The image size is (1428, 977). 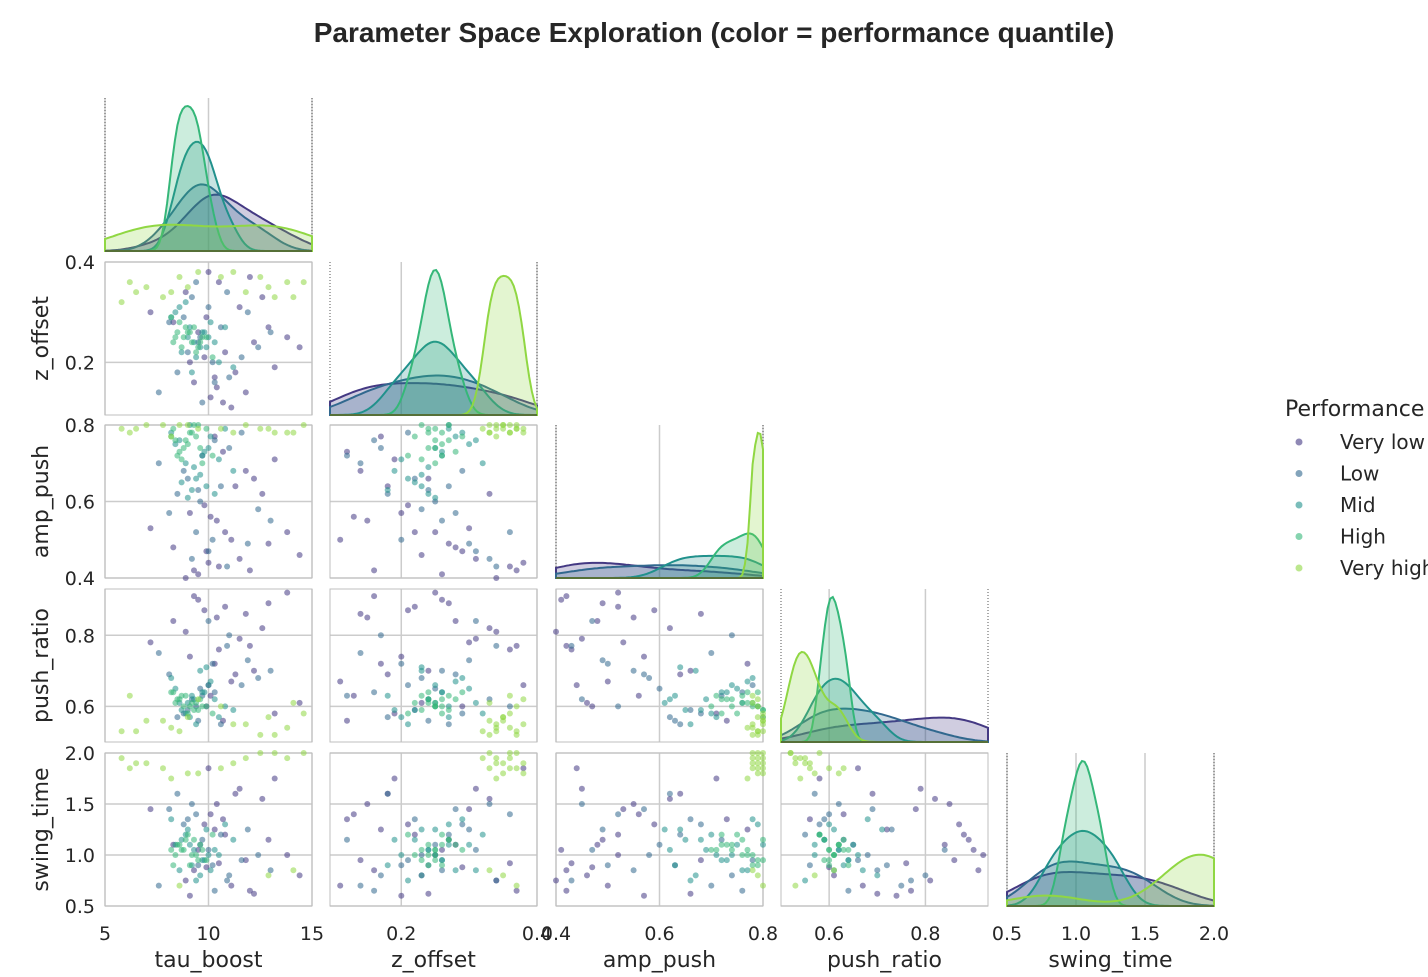 I want to click on y-axis-label-swing-time: swing_time, so click(x=41, y=829).